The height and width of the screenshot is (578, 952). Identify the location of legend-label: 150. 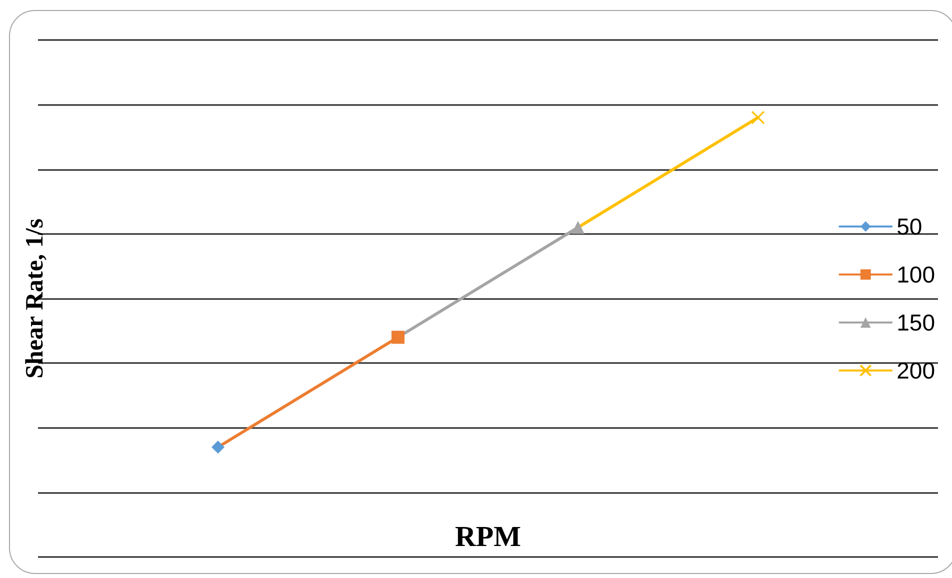
(915, 323).